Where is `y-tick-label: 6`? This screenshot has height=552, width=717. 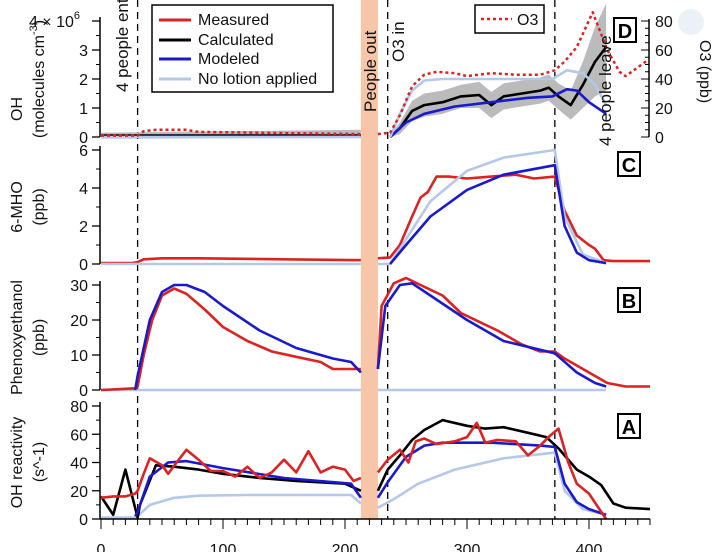 y-tick-label: 6 is located at coordinates (83, 151).